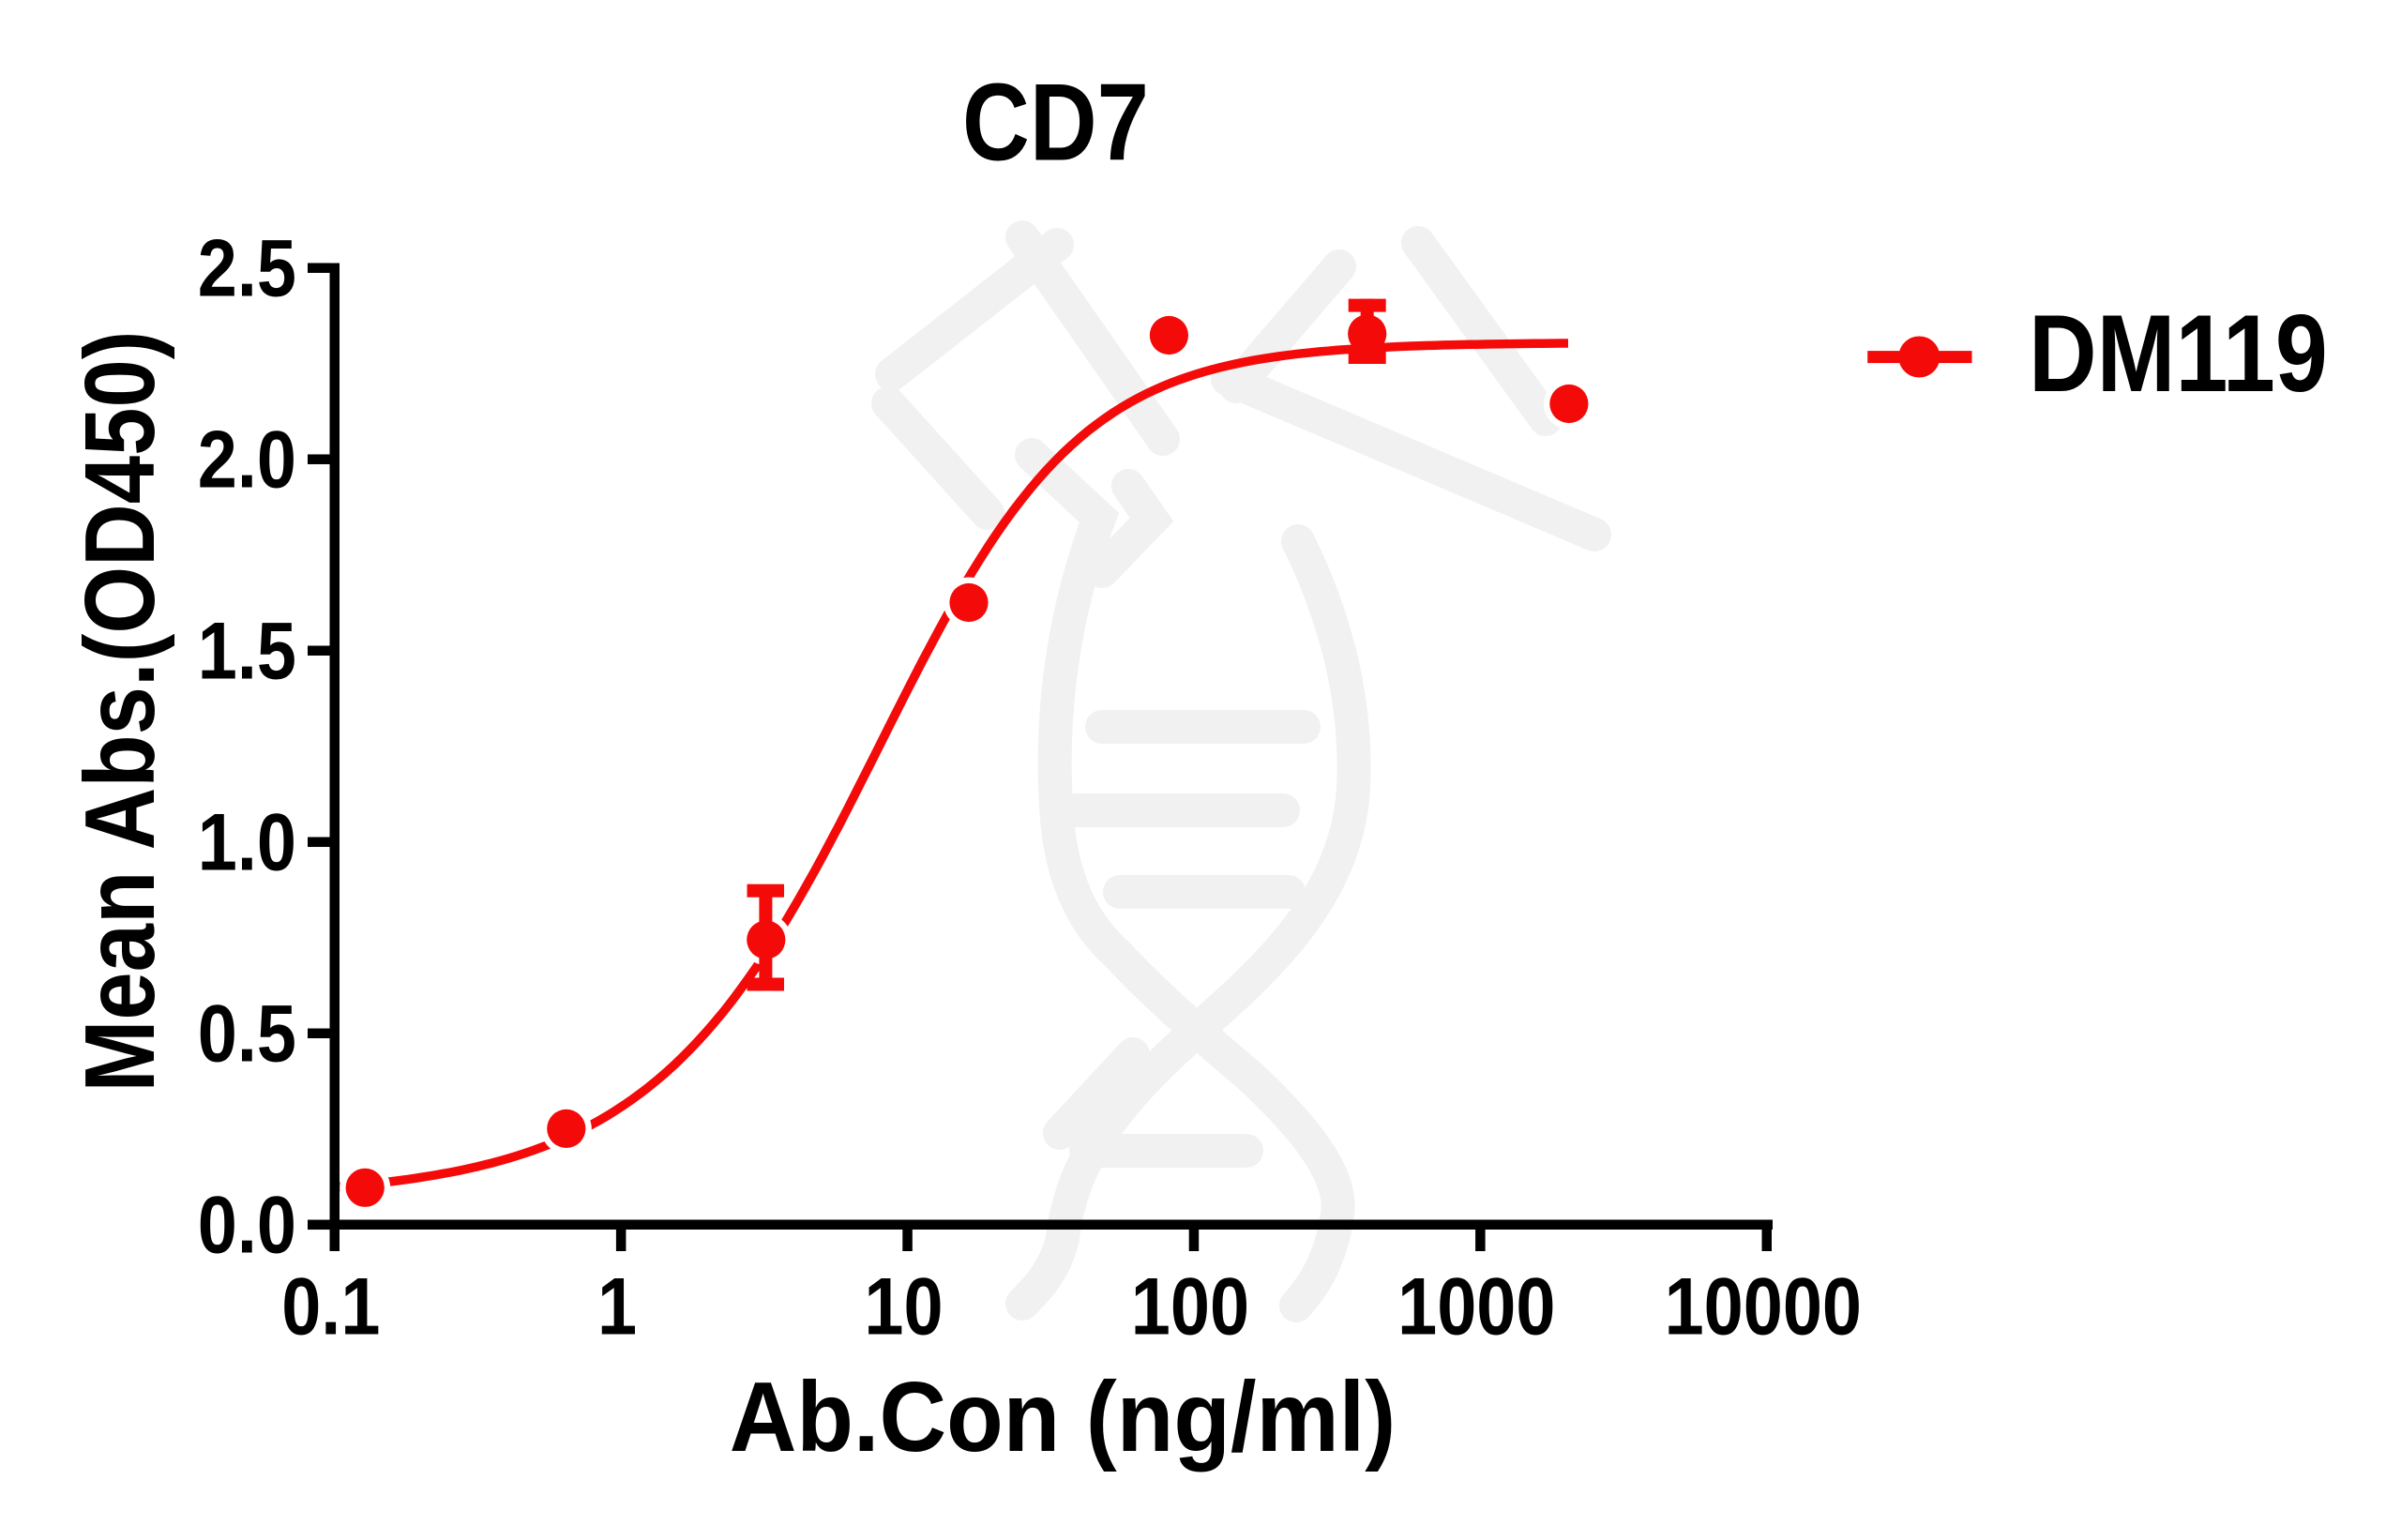  Describe the element at coordinates (1190, 1307) in the screenshot. I see `svg-text: 100` at that location.